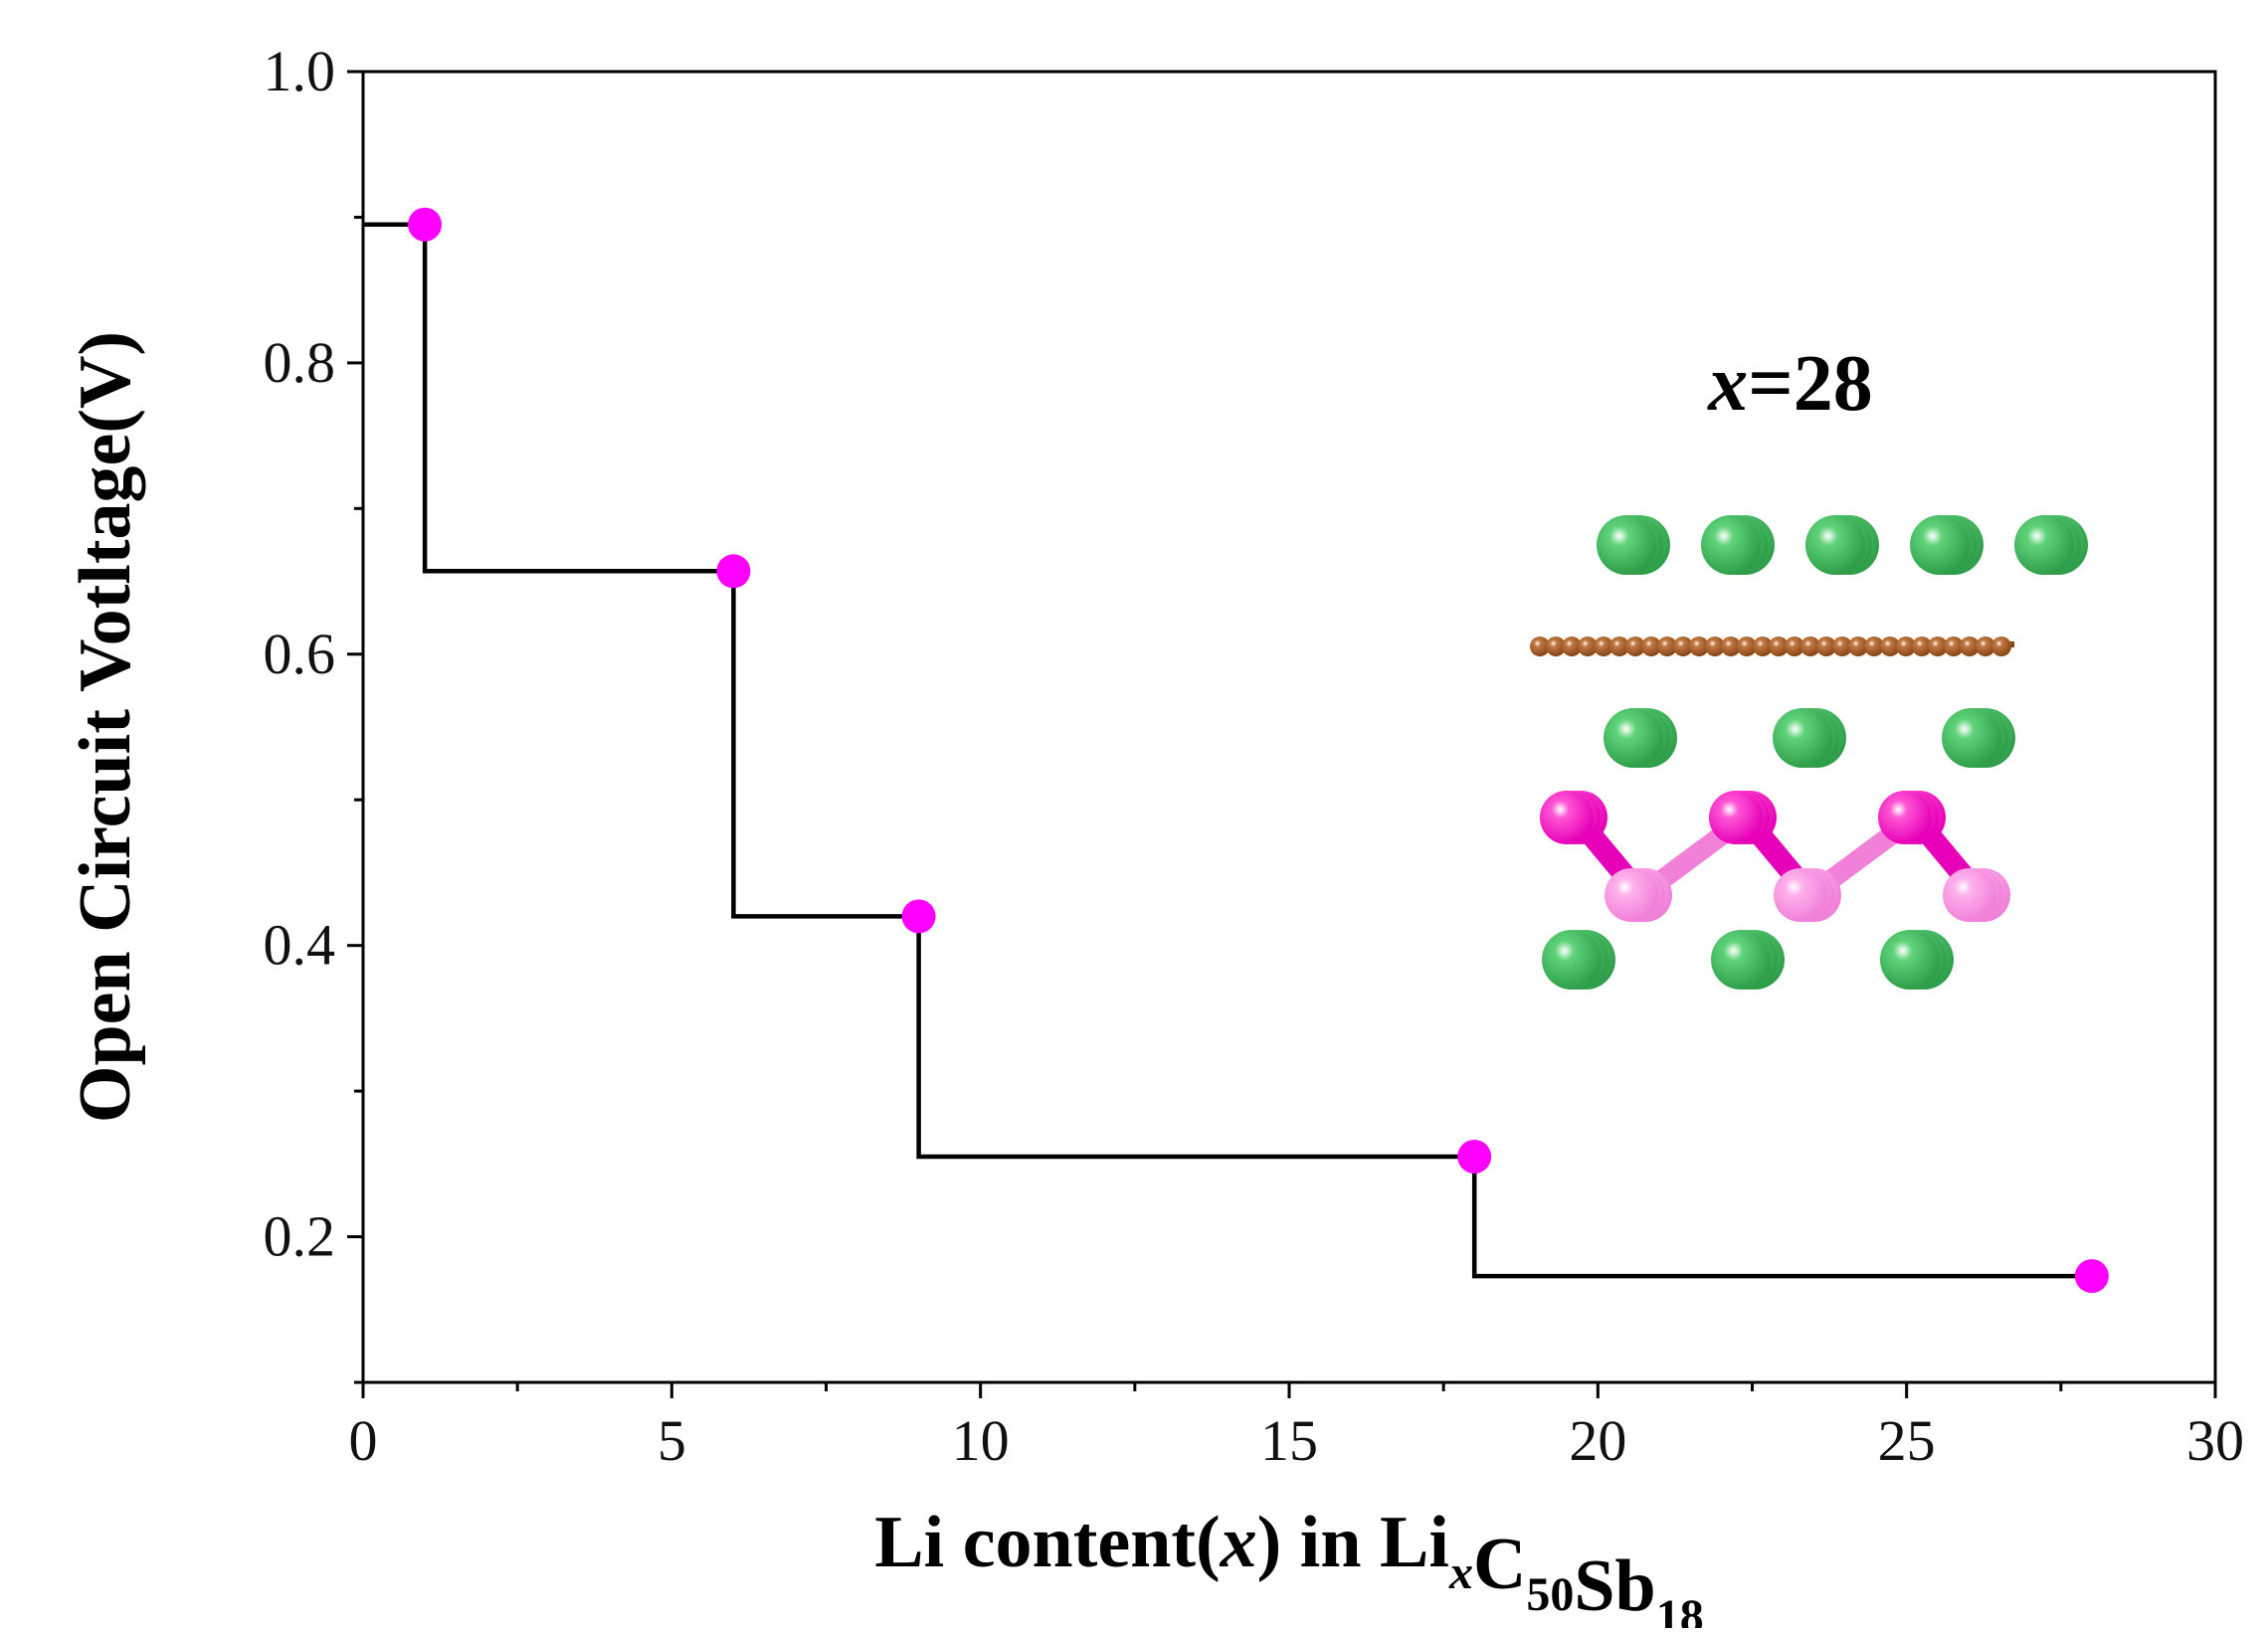  What do you see at coordinates (1550, 1594) in the screenshot?
I see `x-axis-title-part: 50` at bounding box center [1550, 1594].